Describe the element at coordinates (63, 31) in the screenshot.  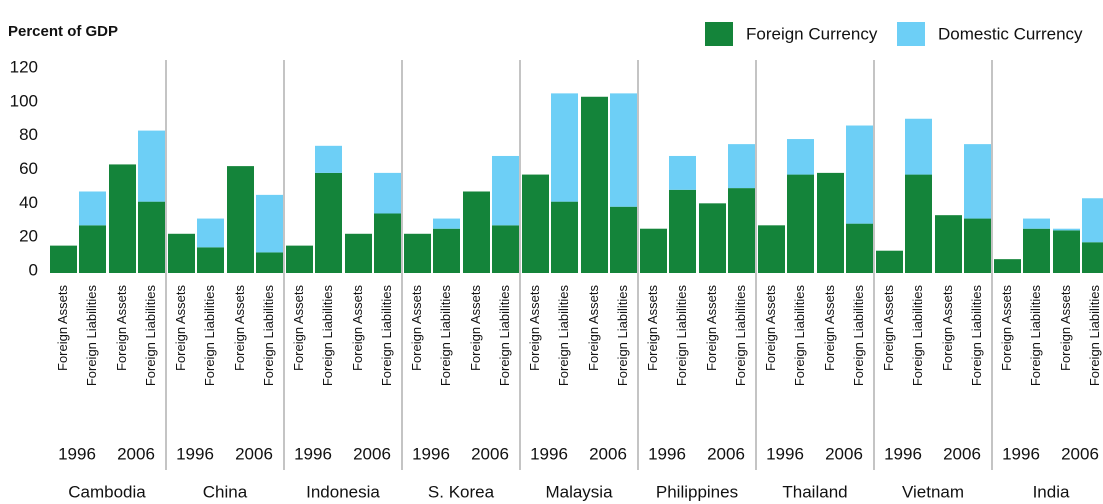
I see `chart-title: Percent of GDP` at that location.